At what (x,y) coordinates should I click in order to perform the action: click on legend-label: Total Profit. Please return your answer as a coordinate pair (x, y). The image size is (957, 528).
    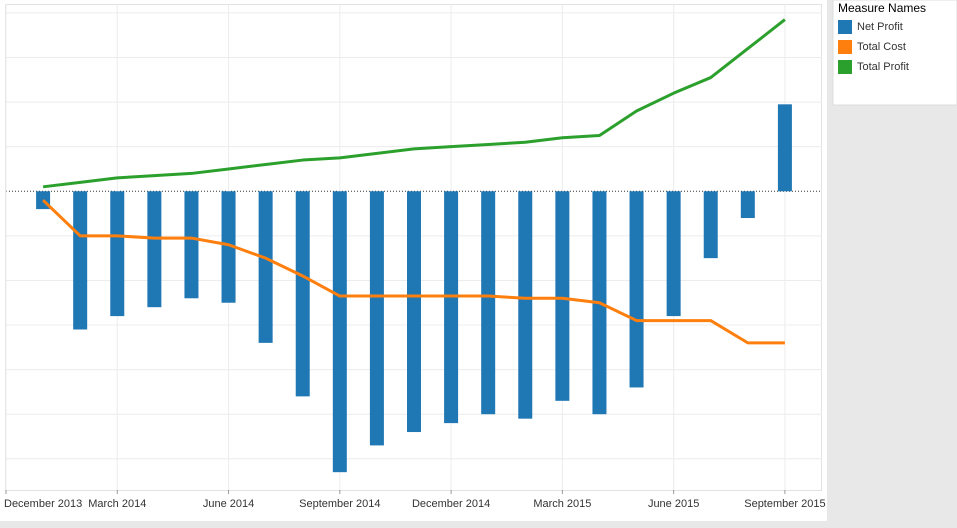
    Looking at the image, I should click on (883, 67).